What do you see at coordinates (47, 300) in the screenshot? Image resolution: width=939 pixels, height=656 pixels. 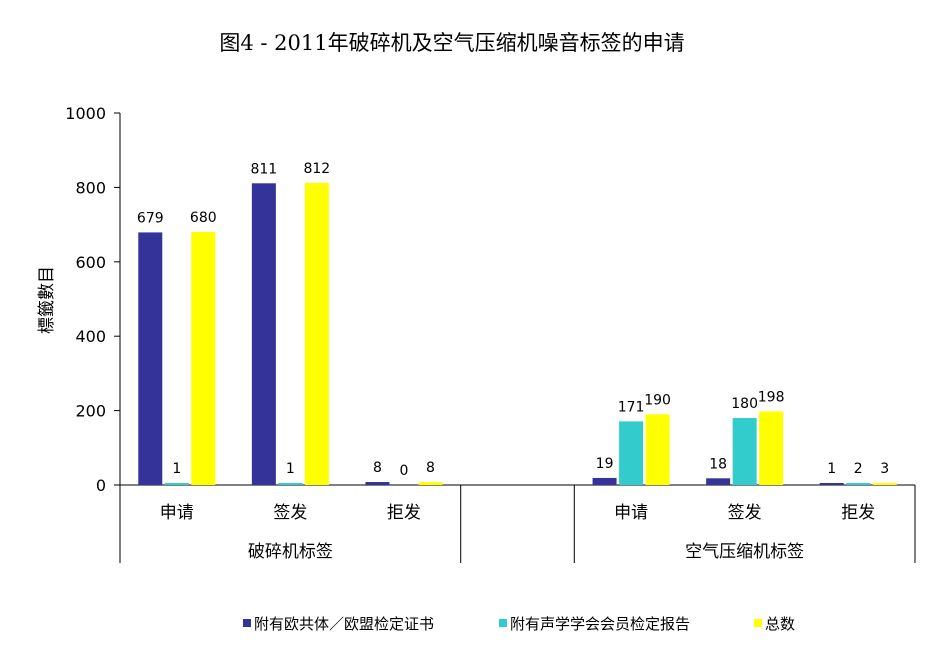 I see `y-axis-label: 標籤數目` at bounding box center [47, 300].